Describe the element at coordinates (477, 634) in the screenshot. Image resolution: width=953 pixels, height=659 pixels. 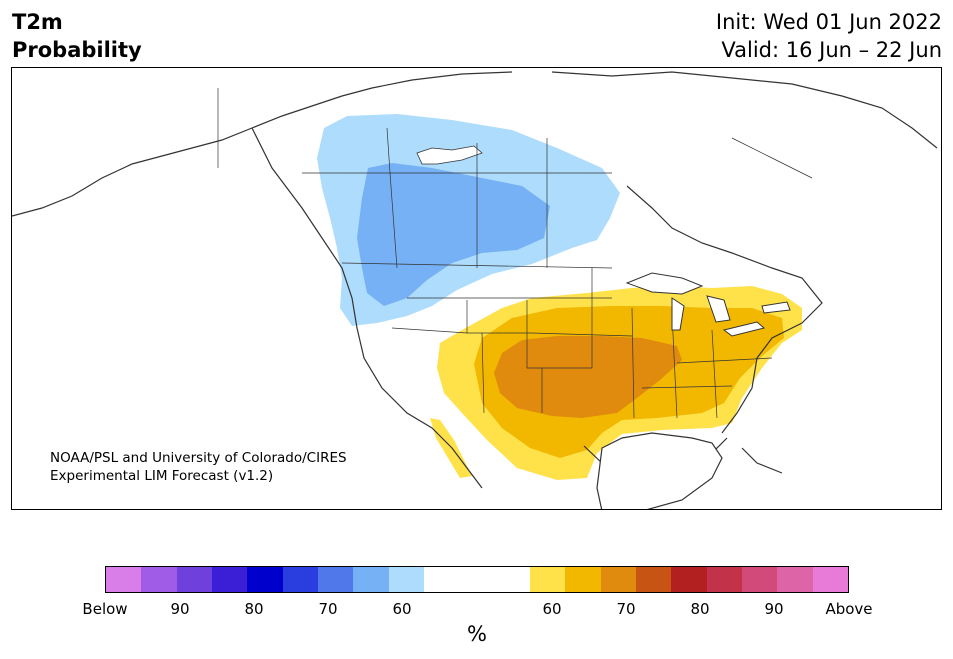
I see `colorbar-units: %` at that location.